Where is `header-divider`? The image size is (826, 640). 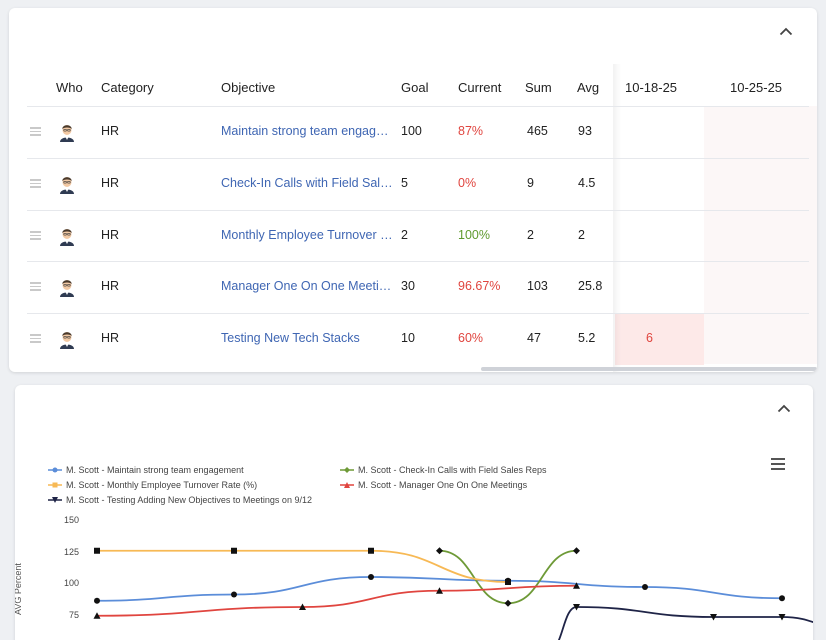 header-divider is located at coordinates (418, 106).